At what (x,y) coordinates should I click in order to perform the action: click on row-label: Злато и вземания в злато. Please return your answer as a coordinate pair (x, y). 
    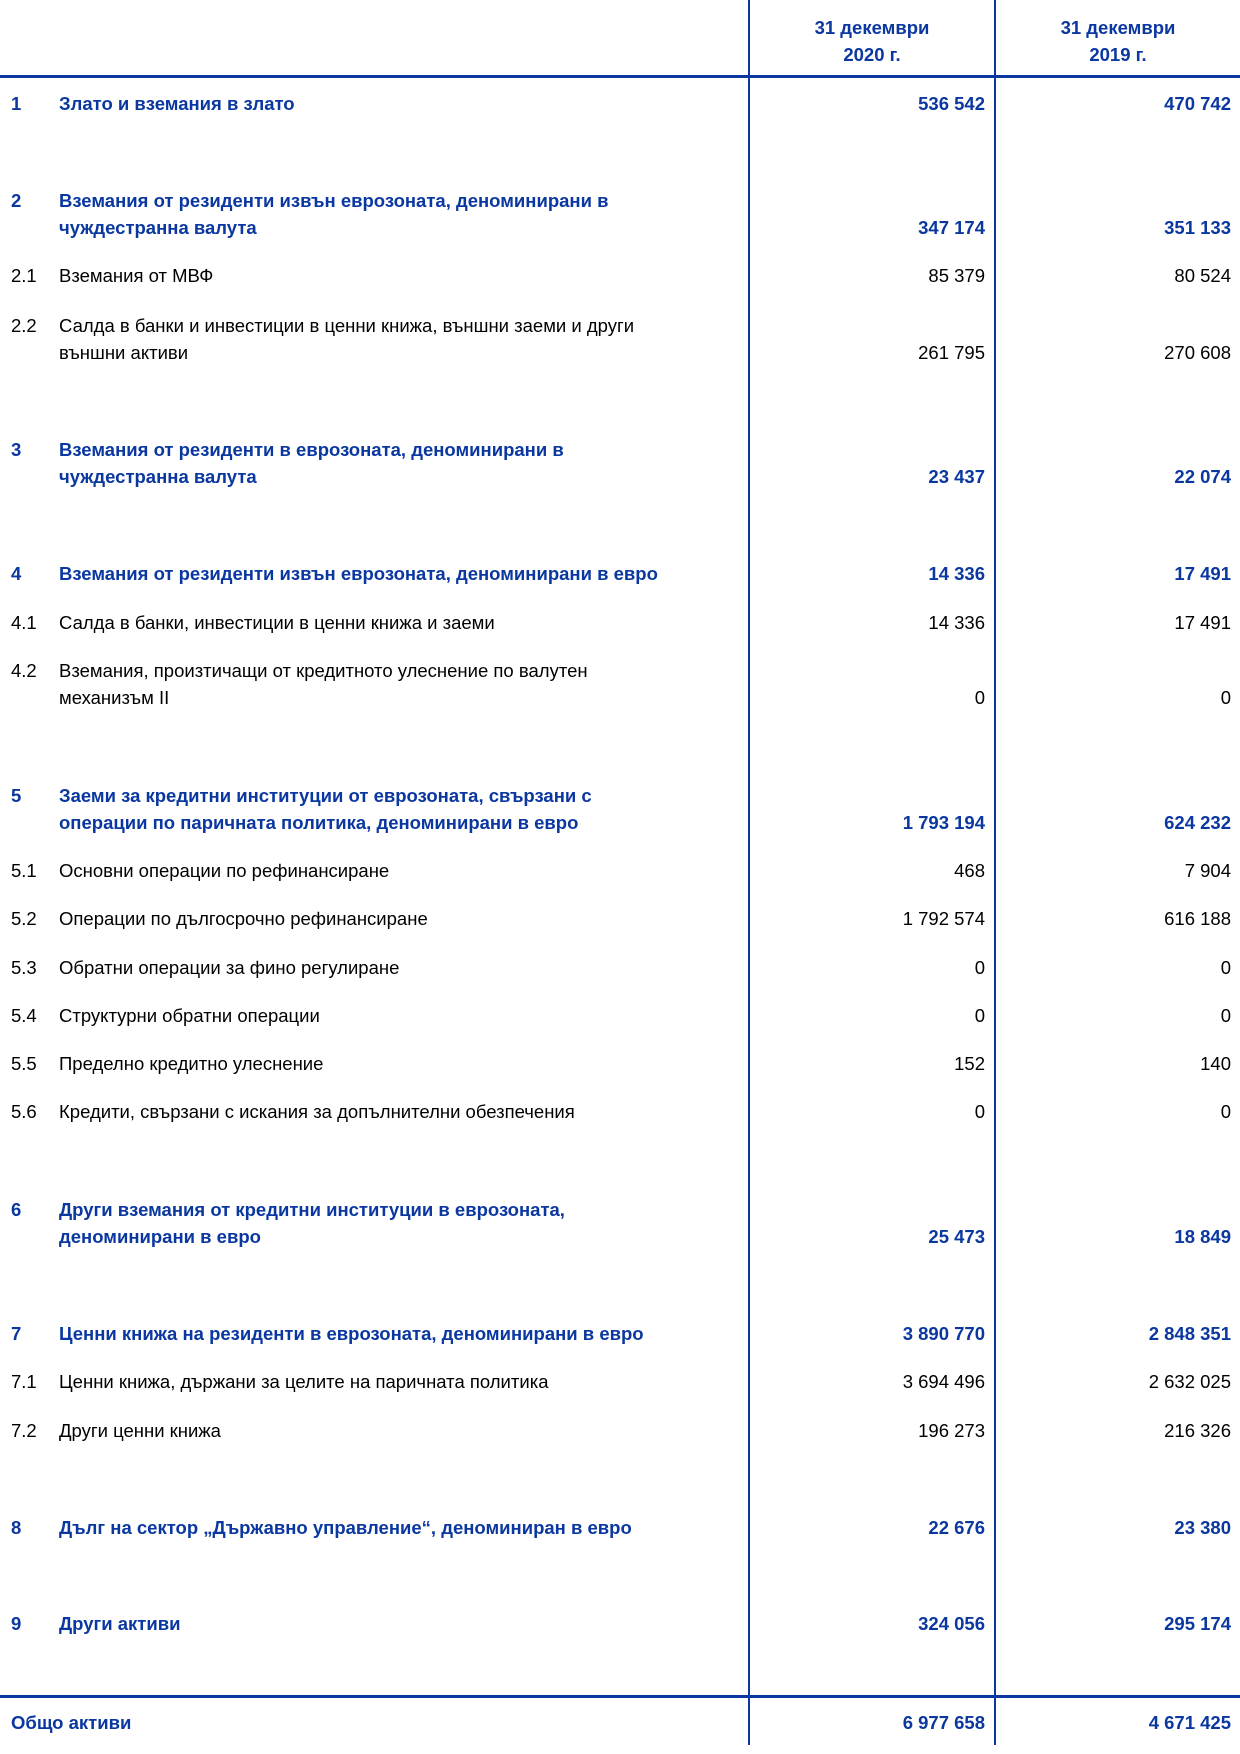
    Looking at the image, I should click on (399, 103).